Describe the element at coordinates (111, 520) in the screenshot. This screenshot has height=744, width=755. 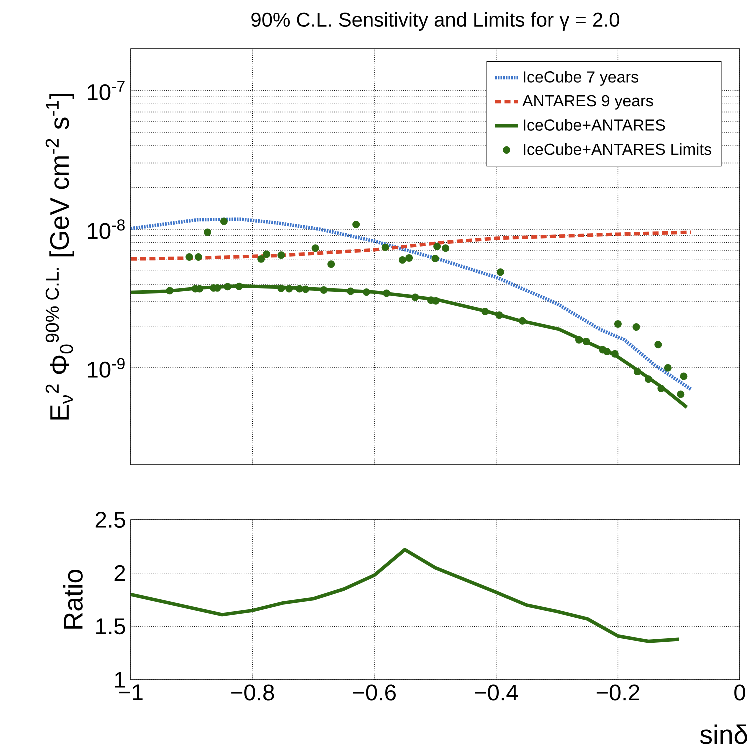
I see `y-tick-label: 2.5` at that location.